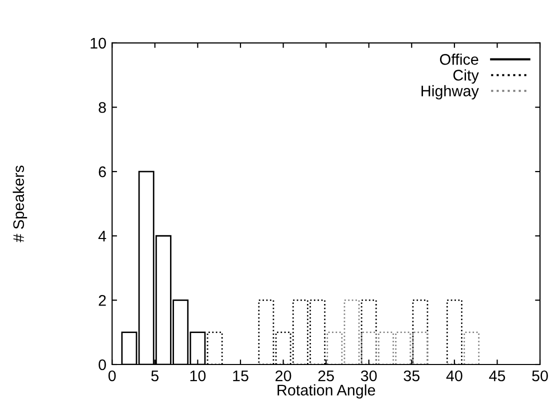 The width and height of the screenshot is (555, 405). I want to click on legend-label: City, so click(466, 76).